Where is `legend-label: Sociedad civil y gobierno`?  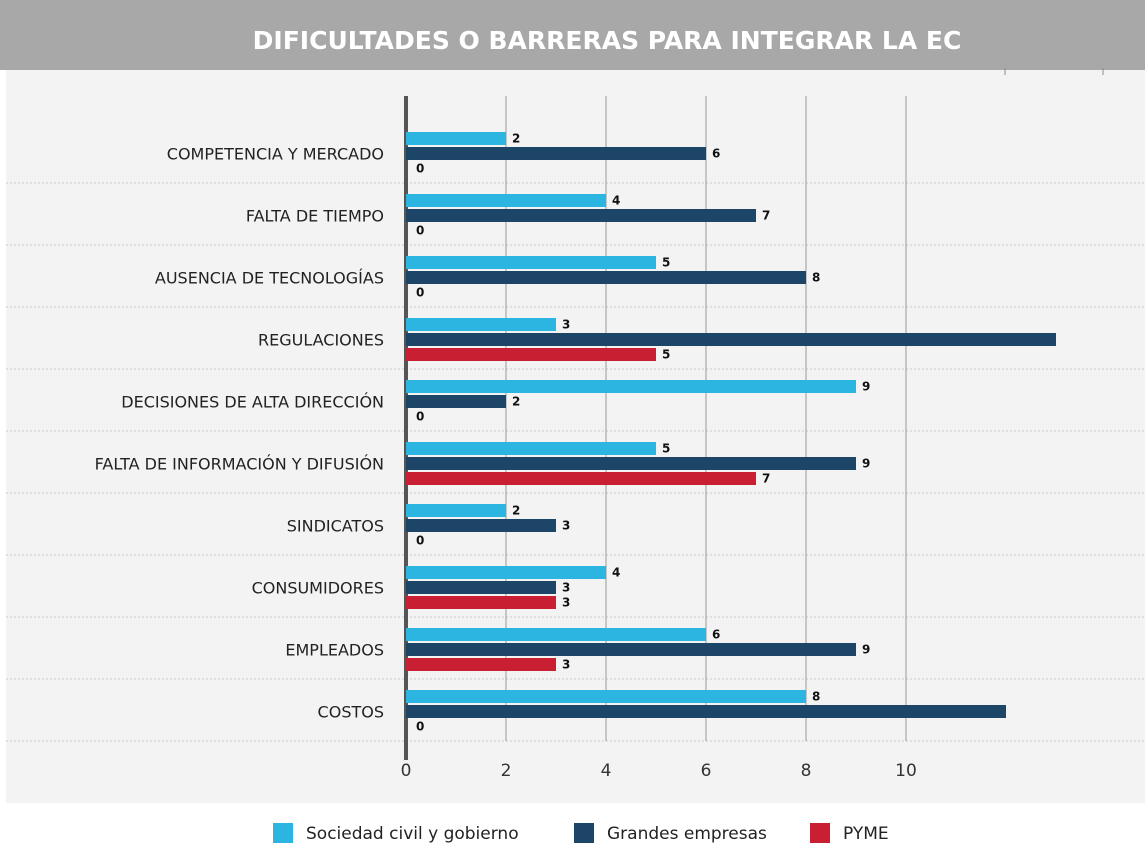
legend-label: Sociedad civil y gobierno is located at coordinates (412, 834).